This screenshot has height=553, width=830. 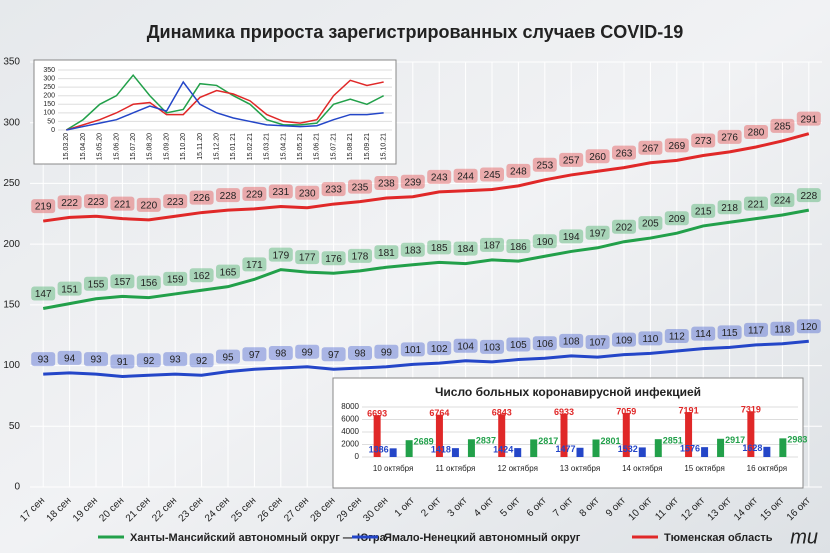 What do you see at coordinates (808, 119) in the screenshot?
I see `data-label: 291` at bounding box center [808, 119].